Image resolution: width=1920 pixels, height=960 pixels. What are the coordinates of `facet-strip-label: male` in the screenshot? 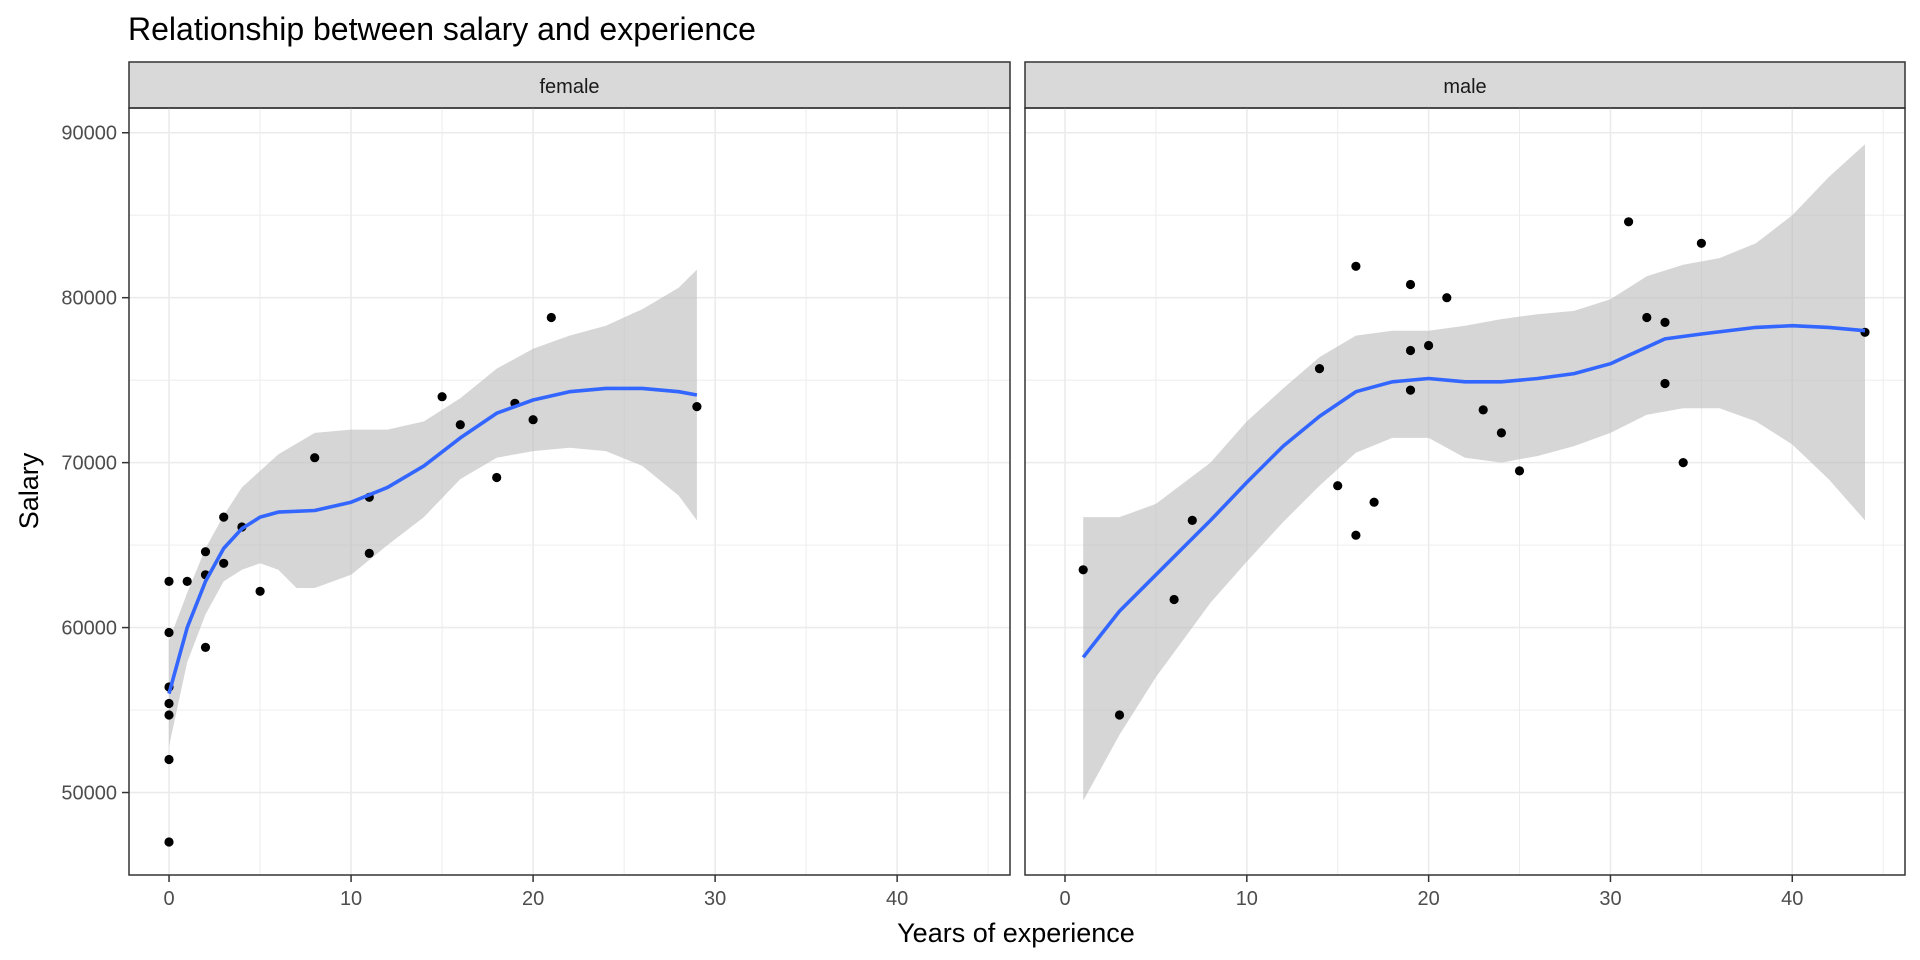 It's located at (1464, 87).